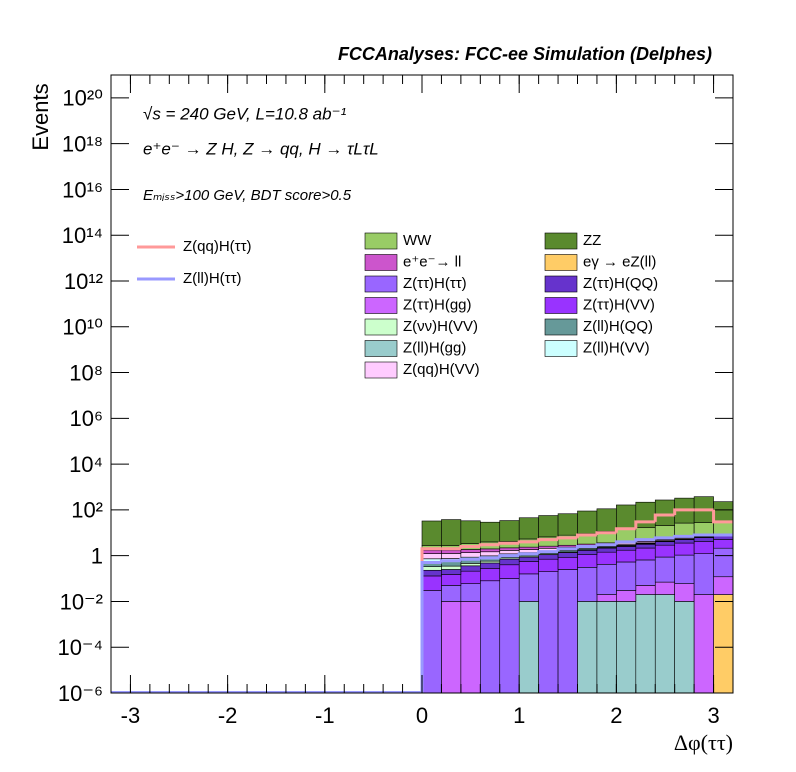 The image size is (796, 772). Describe the element at coordinates (519, 715) in the screenshot. I see `x-tick-label: 1` at that location.